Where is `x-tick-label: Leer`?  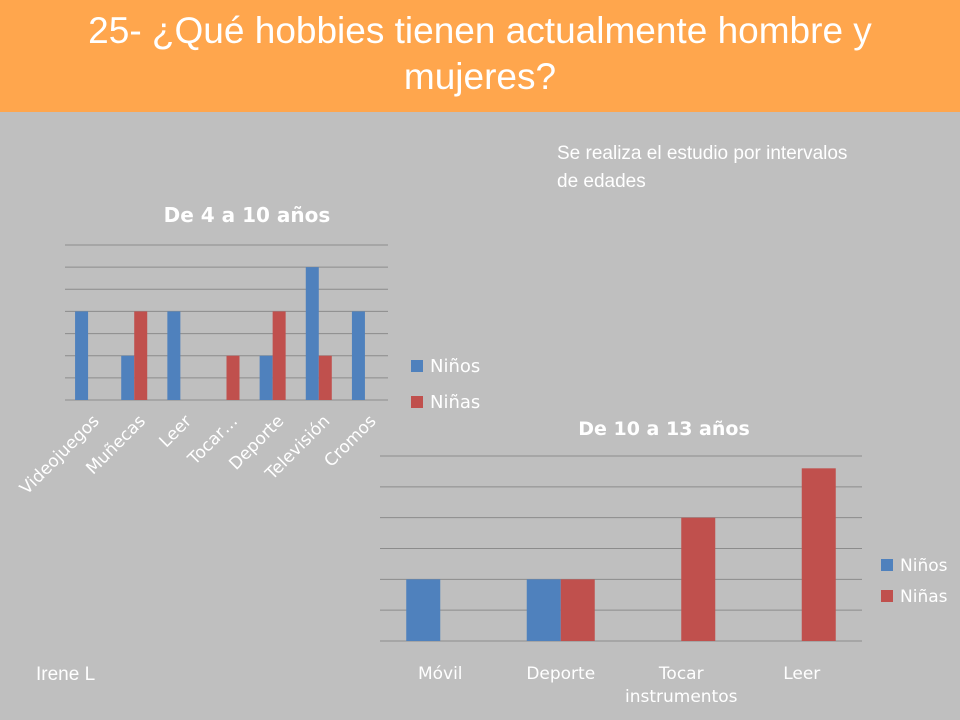 x-tick-label: Leer is located at coordinates (801, 674).